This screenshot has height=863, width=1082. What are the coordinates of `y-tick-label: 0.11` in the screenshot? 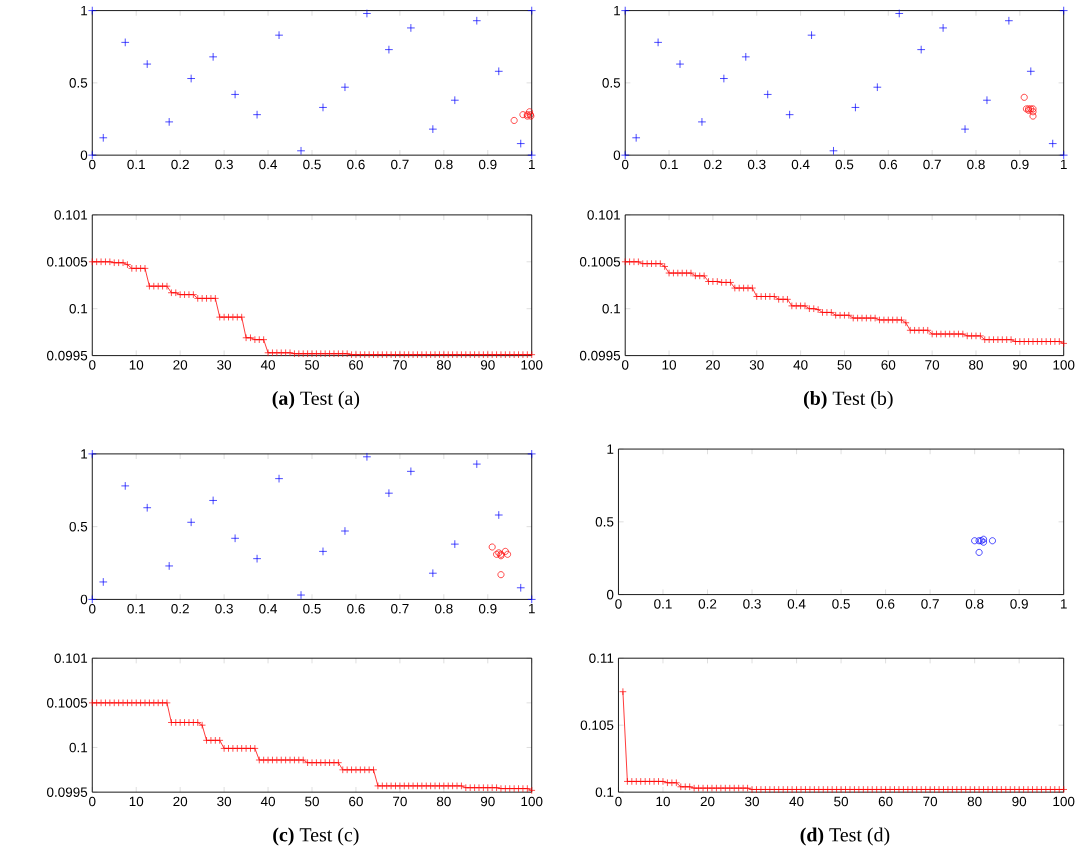 It's located at (601, 658).